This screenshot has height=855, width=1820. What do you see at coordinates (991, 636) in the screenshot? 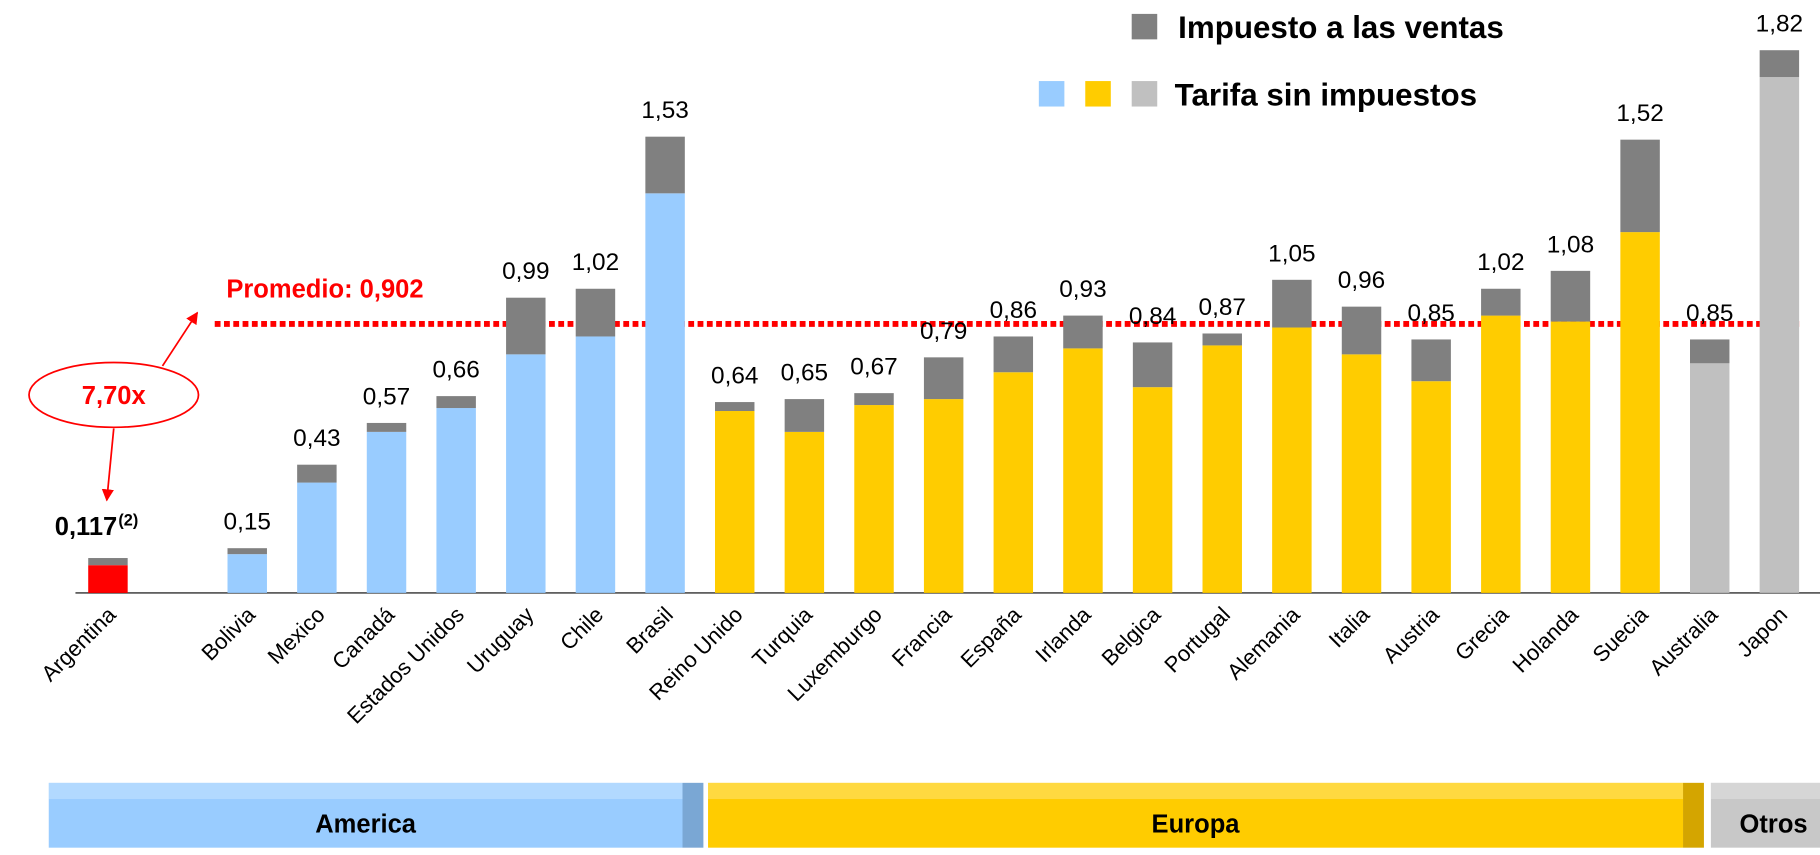
I see `x-tick-label: España` at bounding box center [991, 636].